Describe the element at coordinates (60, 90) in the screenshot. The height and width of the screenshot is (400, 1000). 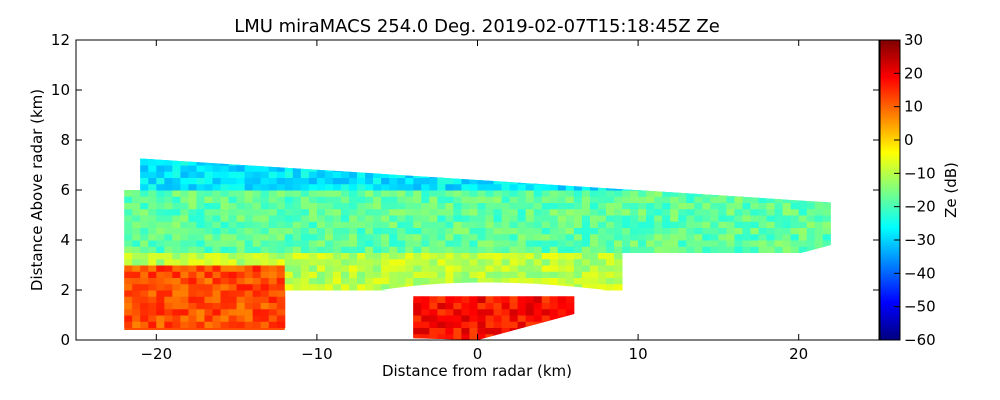
I see `y-tick-label: 10` at that location.